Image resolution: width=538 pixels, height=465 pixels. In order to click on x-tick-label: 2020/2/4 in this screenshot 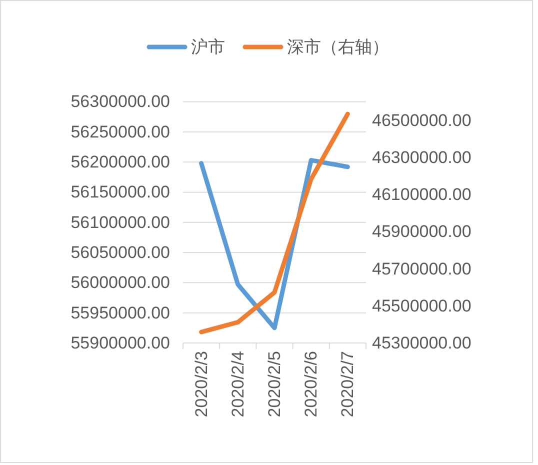, I will do `click(238, 384)`.